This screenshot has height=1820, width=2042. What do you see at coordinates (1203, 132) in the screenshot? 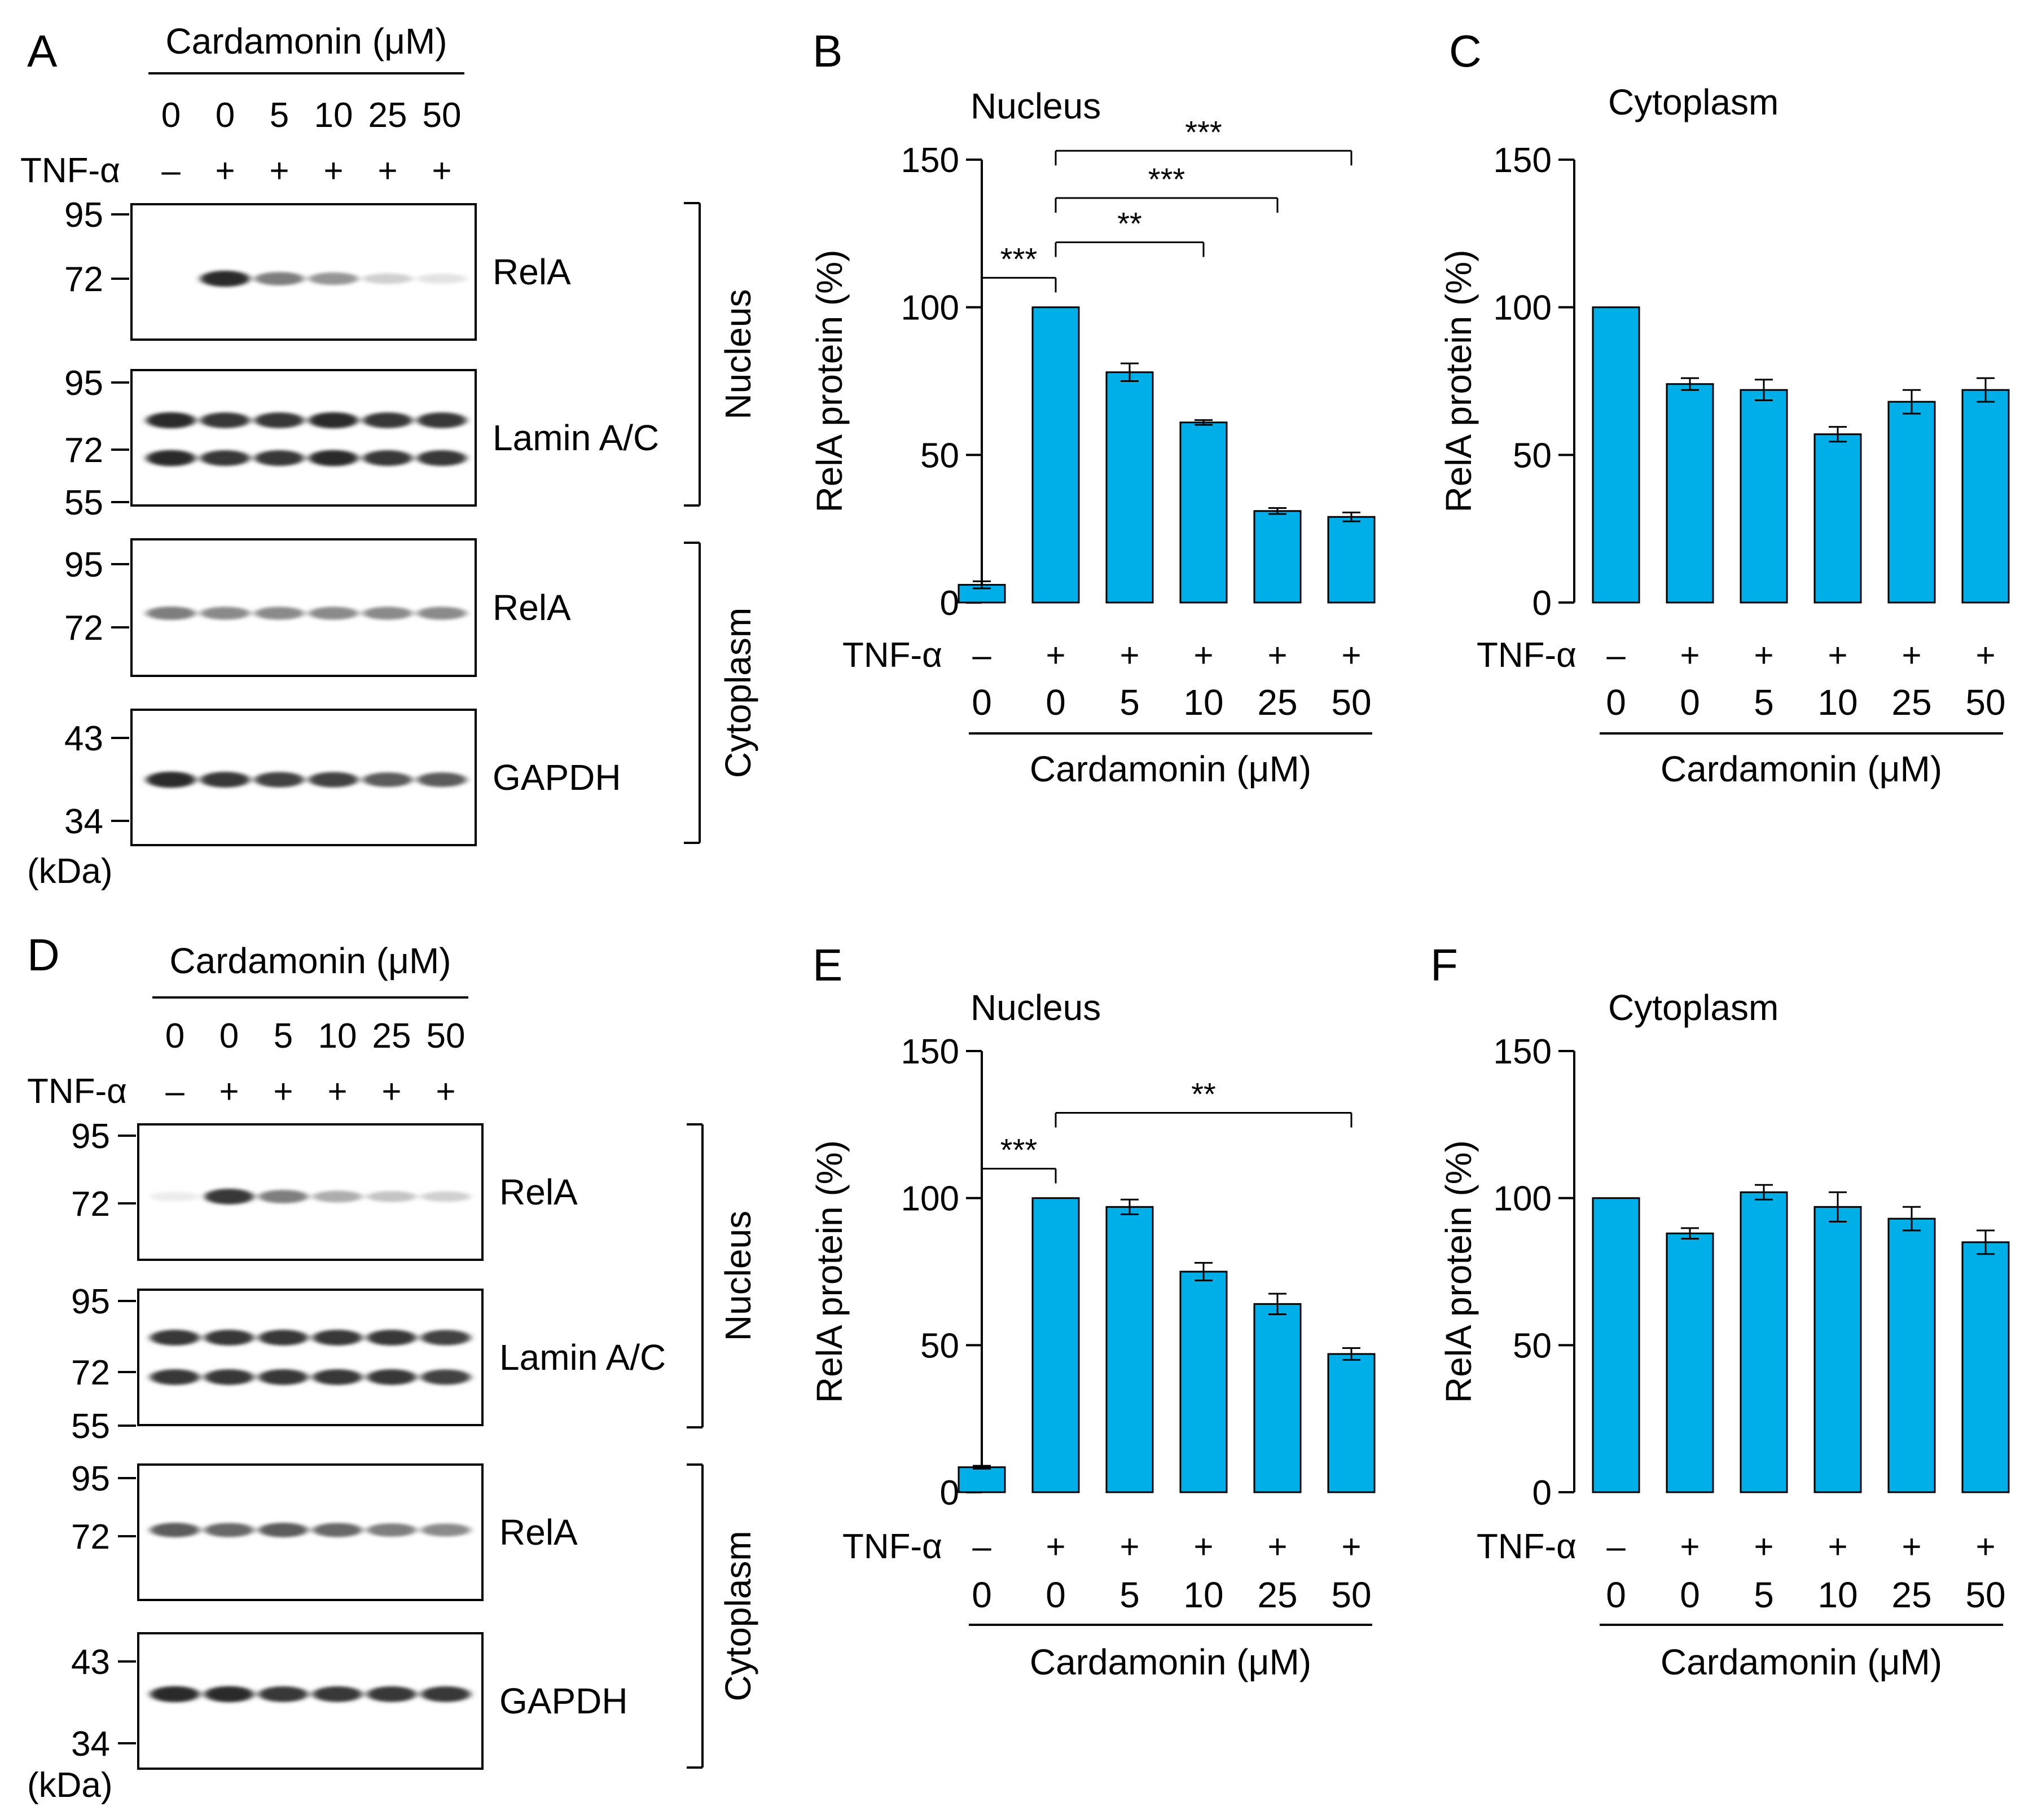
I see `sig-stars: ***` at bounding box center [1203, 132].